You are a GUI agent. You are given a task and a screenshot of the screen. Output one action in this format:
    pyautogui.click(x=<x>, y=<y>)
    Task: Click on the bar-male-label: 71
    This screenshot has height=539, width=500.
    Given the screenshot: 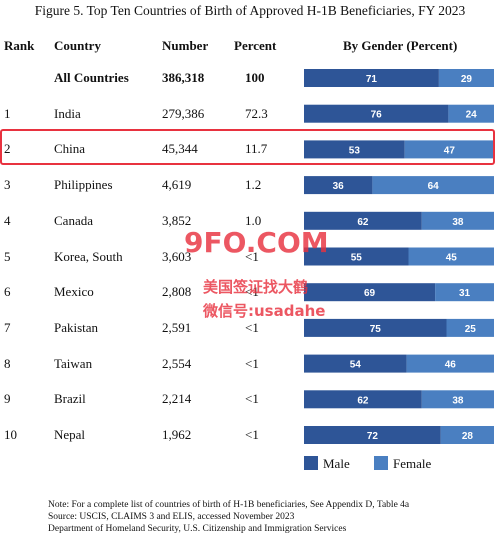 What is the action you would take?
    pyautogui.click(x=372, y=79)
    